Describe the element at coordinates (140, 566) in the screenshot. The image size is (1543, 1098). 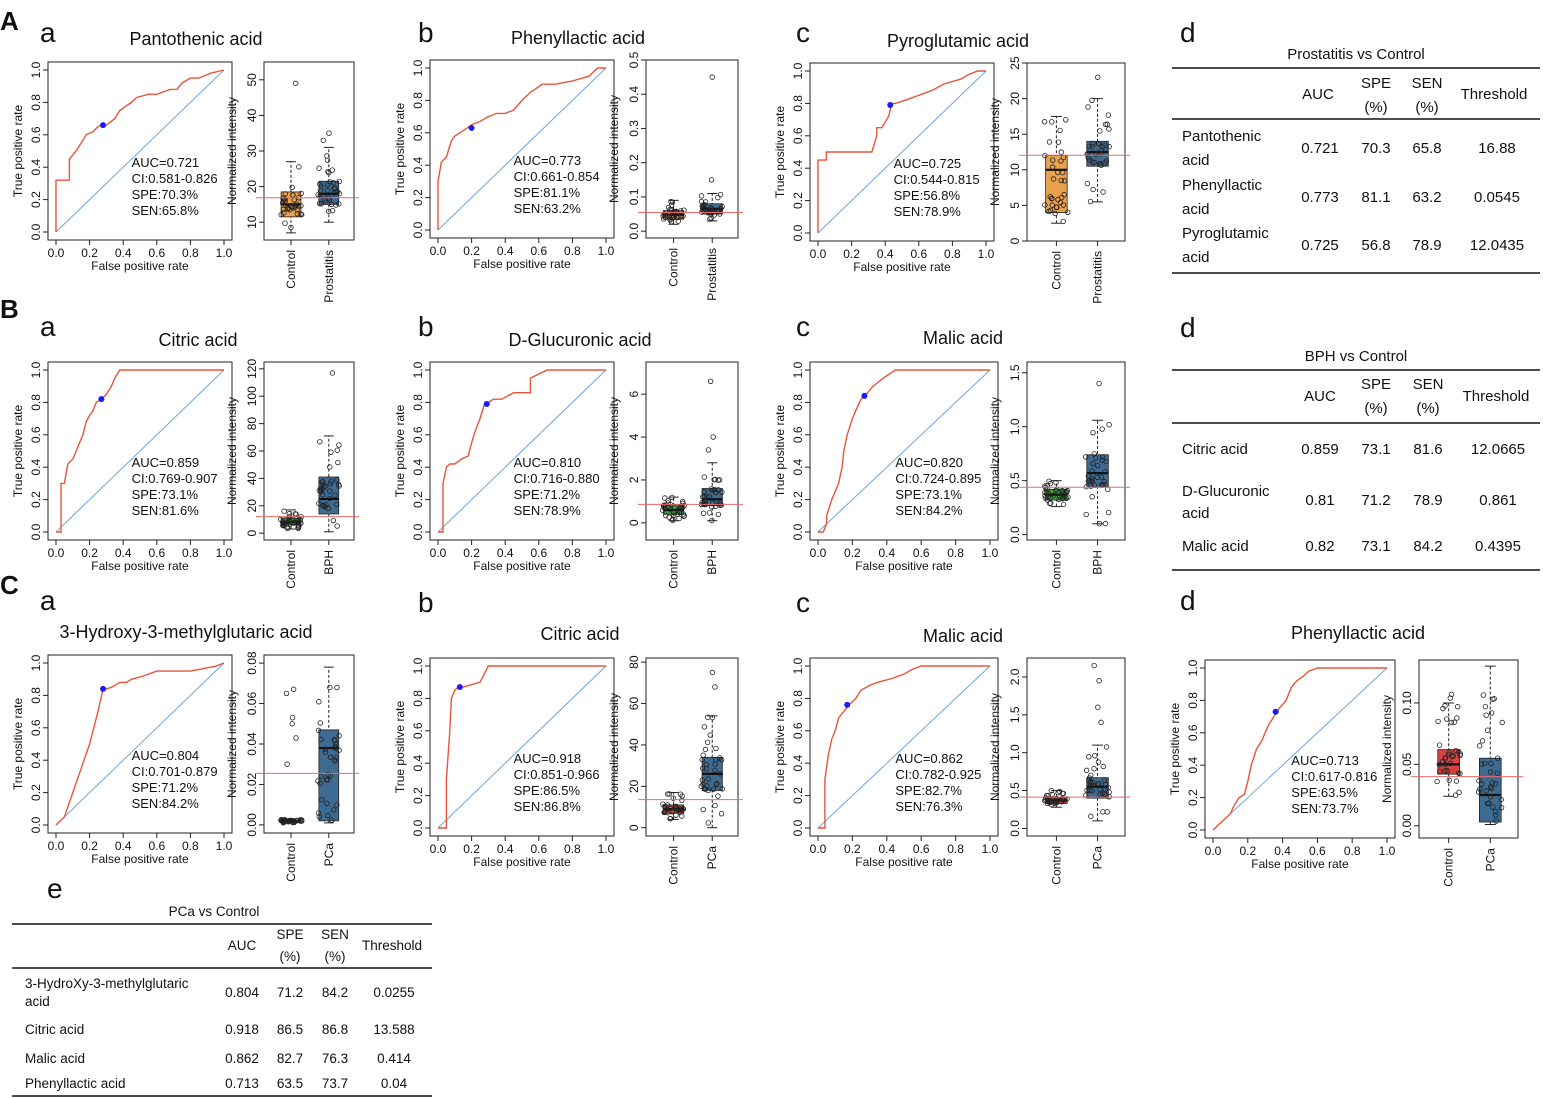
I see `x-axis-label: False positive rate` at that location.